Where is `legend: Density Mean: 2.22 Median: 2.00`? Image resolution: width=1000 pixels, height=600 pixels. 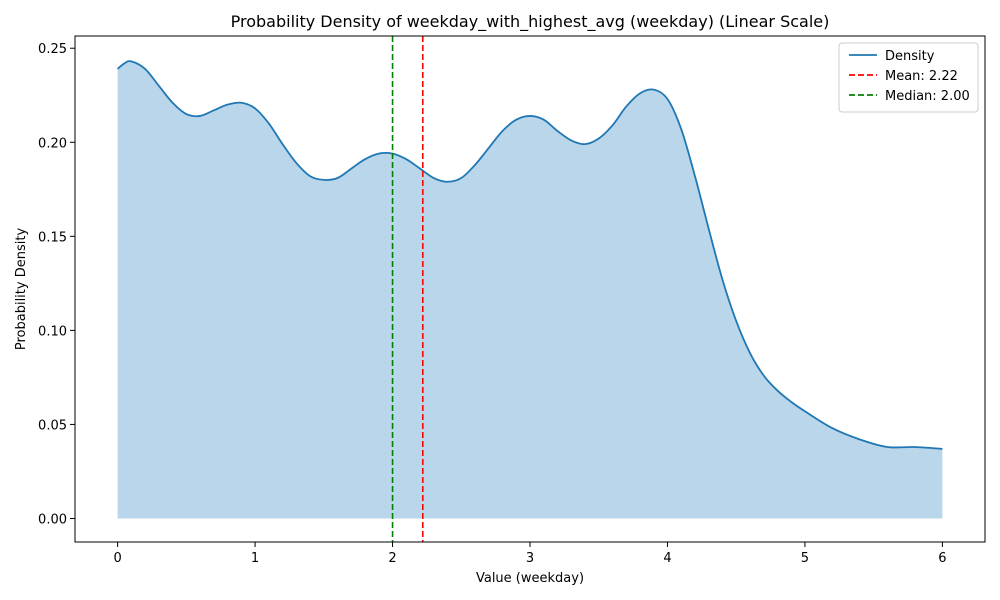
legend: Density Mean: 2.22 Median: 2.00 is located at coordinates (908, 77).